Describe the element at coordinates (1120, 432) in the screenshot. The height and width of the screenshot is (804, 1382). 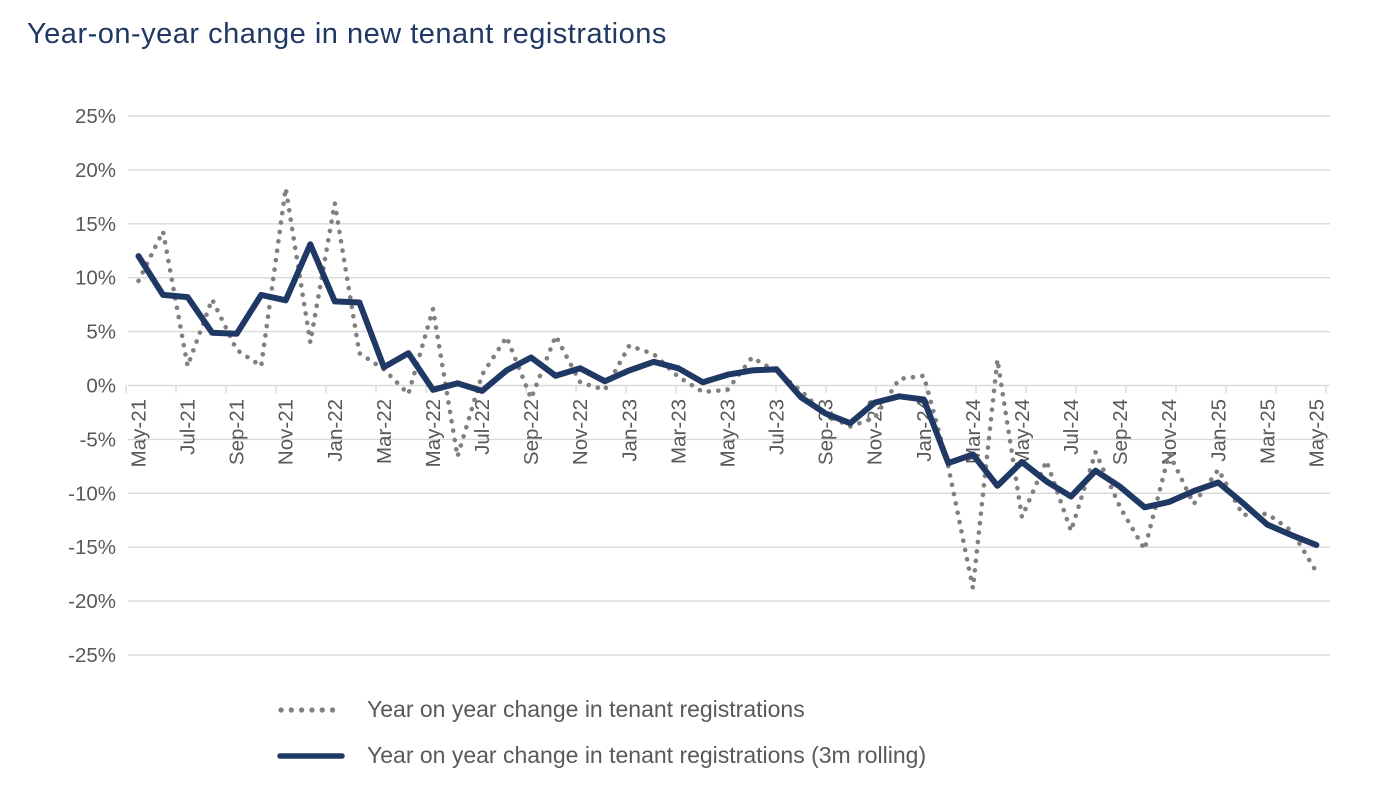
I see `x-axis-label: Sep-24` at that location.